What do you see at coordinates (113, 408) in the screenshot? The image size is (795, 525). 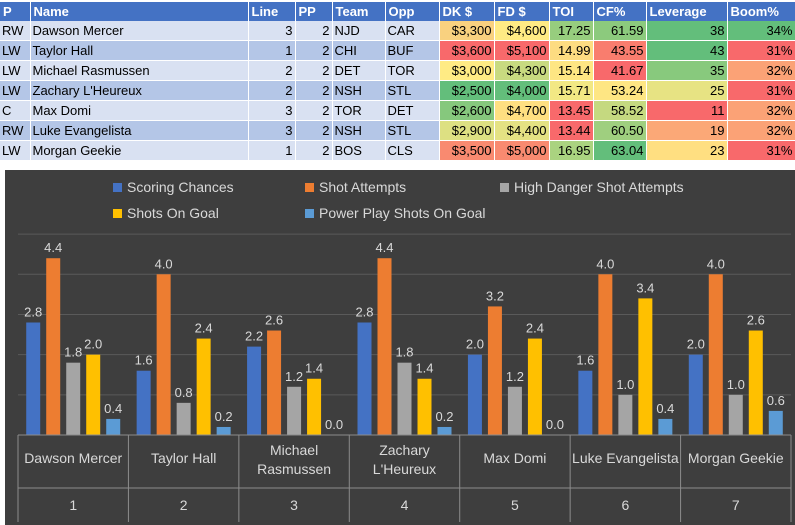 I see `data-label: 0.4` at bounding box center [113, 408].